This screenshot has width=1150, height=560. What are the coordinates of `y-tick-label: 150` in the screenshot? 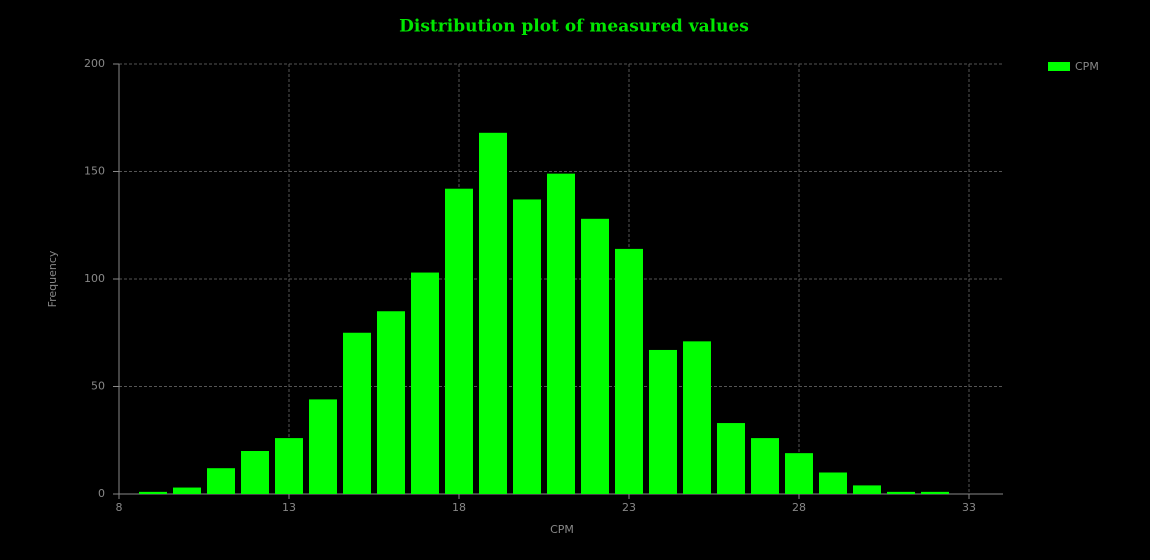 It's located at (94, 171).